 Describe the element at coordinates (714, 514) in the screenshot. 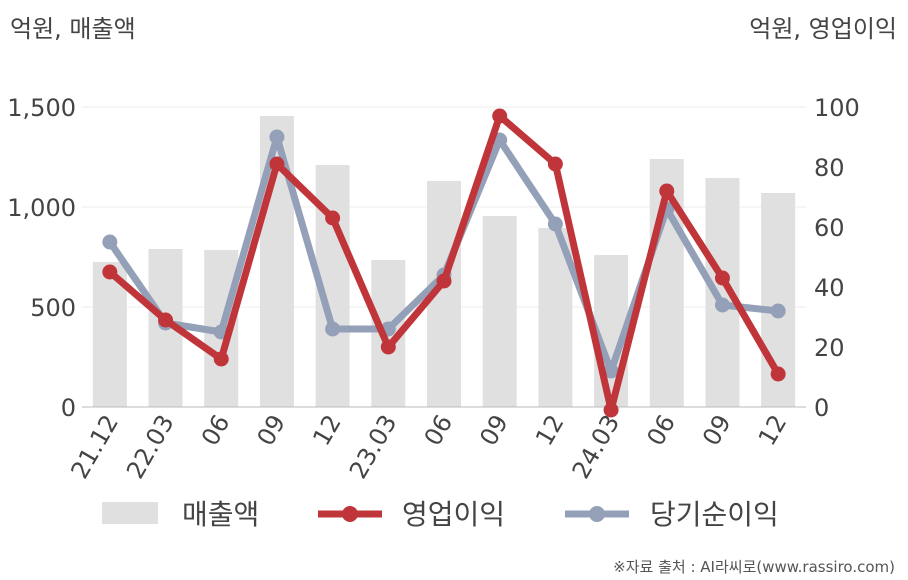

I see `legend-label-net-income: 당기순이익` at that location.